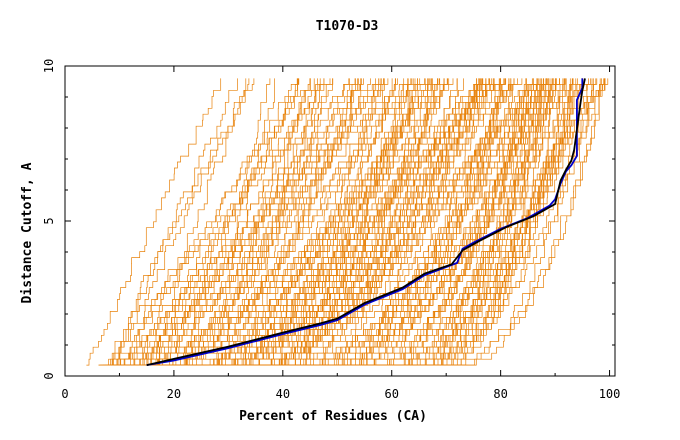 This screenshot has height=440, width=680. Describe the element at coordinates (610, 394) in the screenshot. I see `x-tick-label: 100` at that location.